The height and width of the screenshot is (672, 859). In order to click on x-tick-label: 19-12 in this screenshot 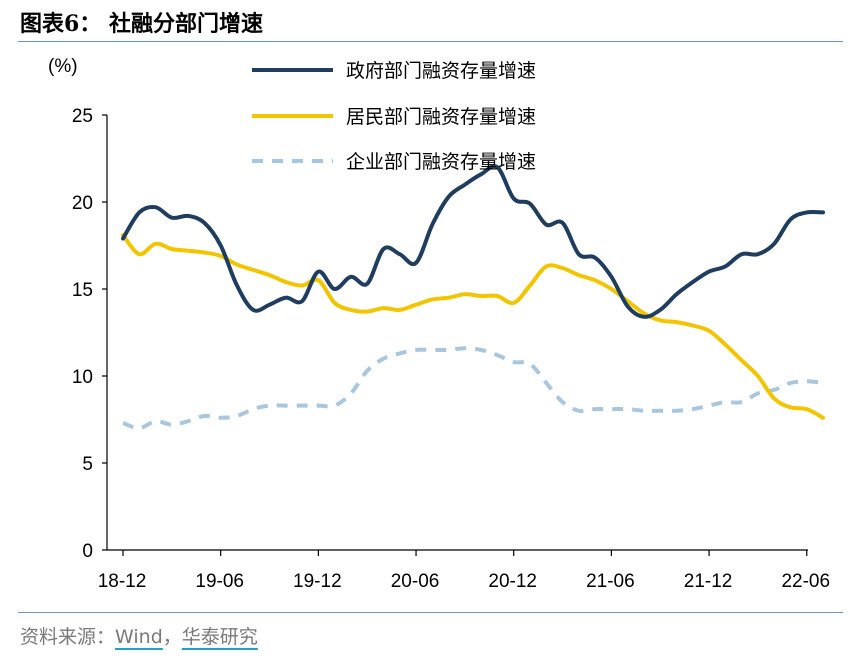, I will do `click(317, 581)`.